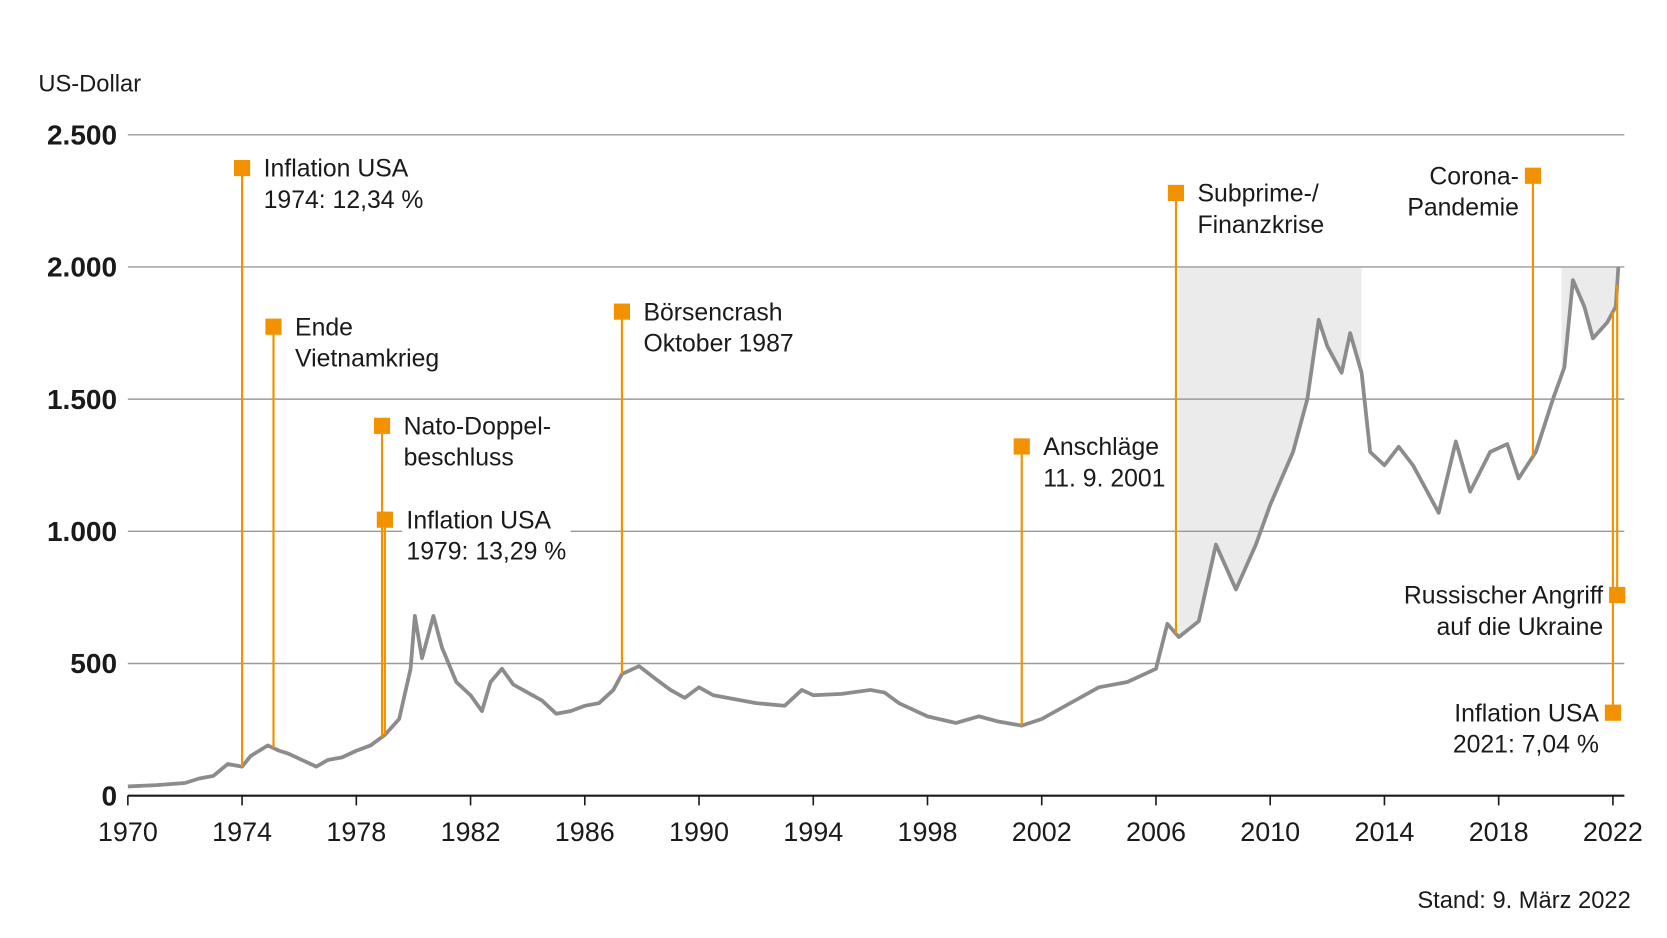 The width and height of the screenshot is (1667, 938). I want to click on y-axis-label: US-Dollar, so click(89, 85).